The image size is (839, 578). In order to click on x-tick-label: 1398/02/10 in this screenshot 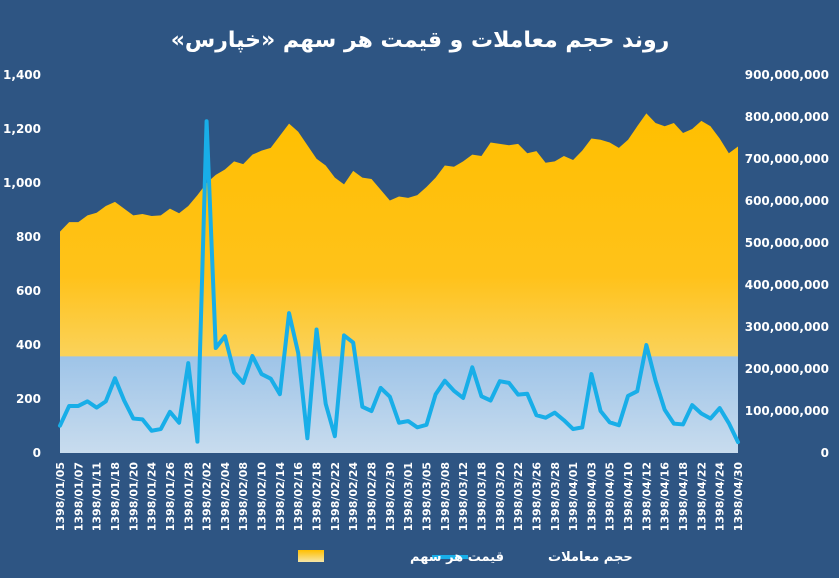, I will do `click(262, 497)`.